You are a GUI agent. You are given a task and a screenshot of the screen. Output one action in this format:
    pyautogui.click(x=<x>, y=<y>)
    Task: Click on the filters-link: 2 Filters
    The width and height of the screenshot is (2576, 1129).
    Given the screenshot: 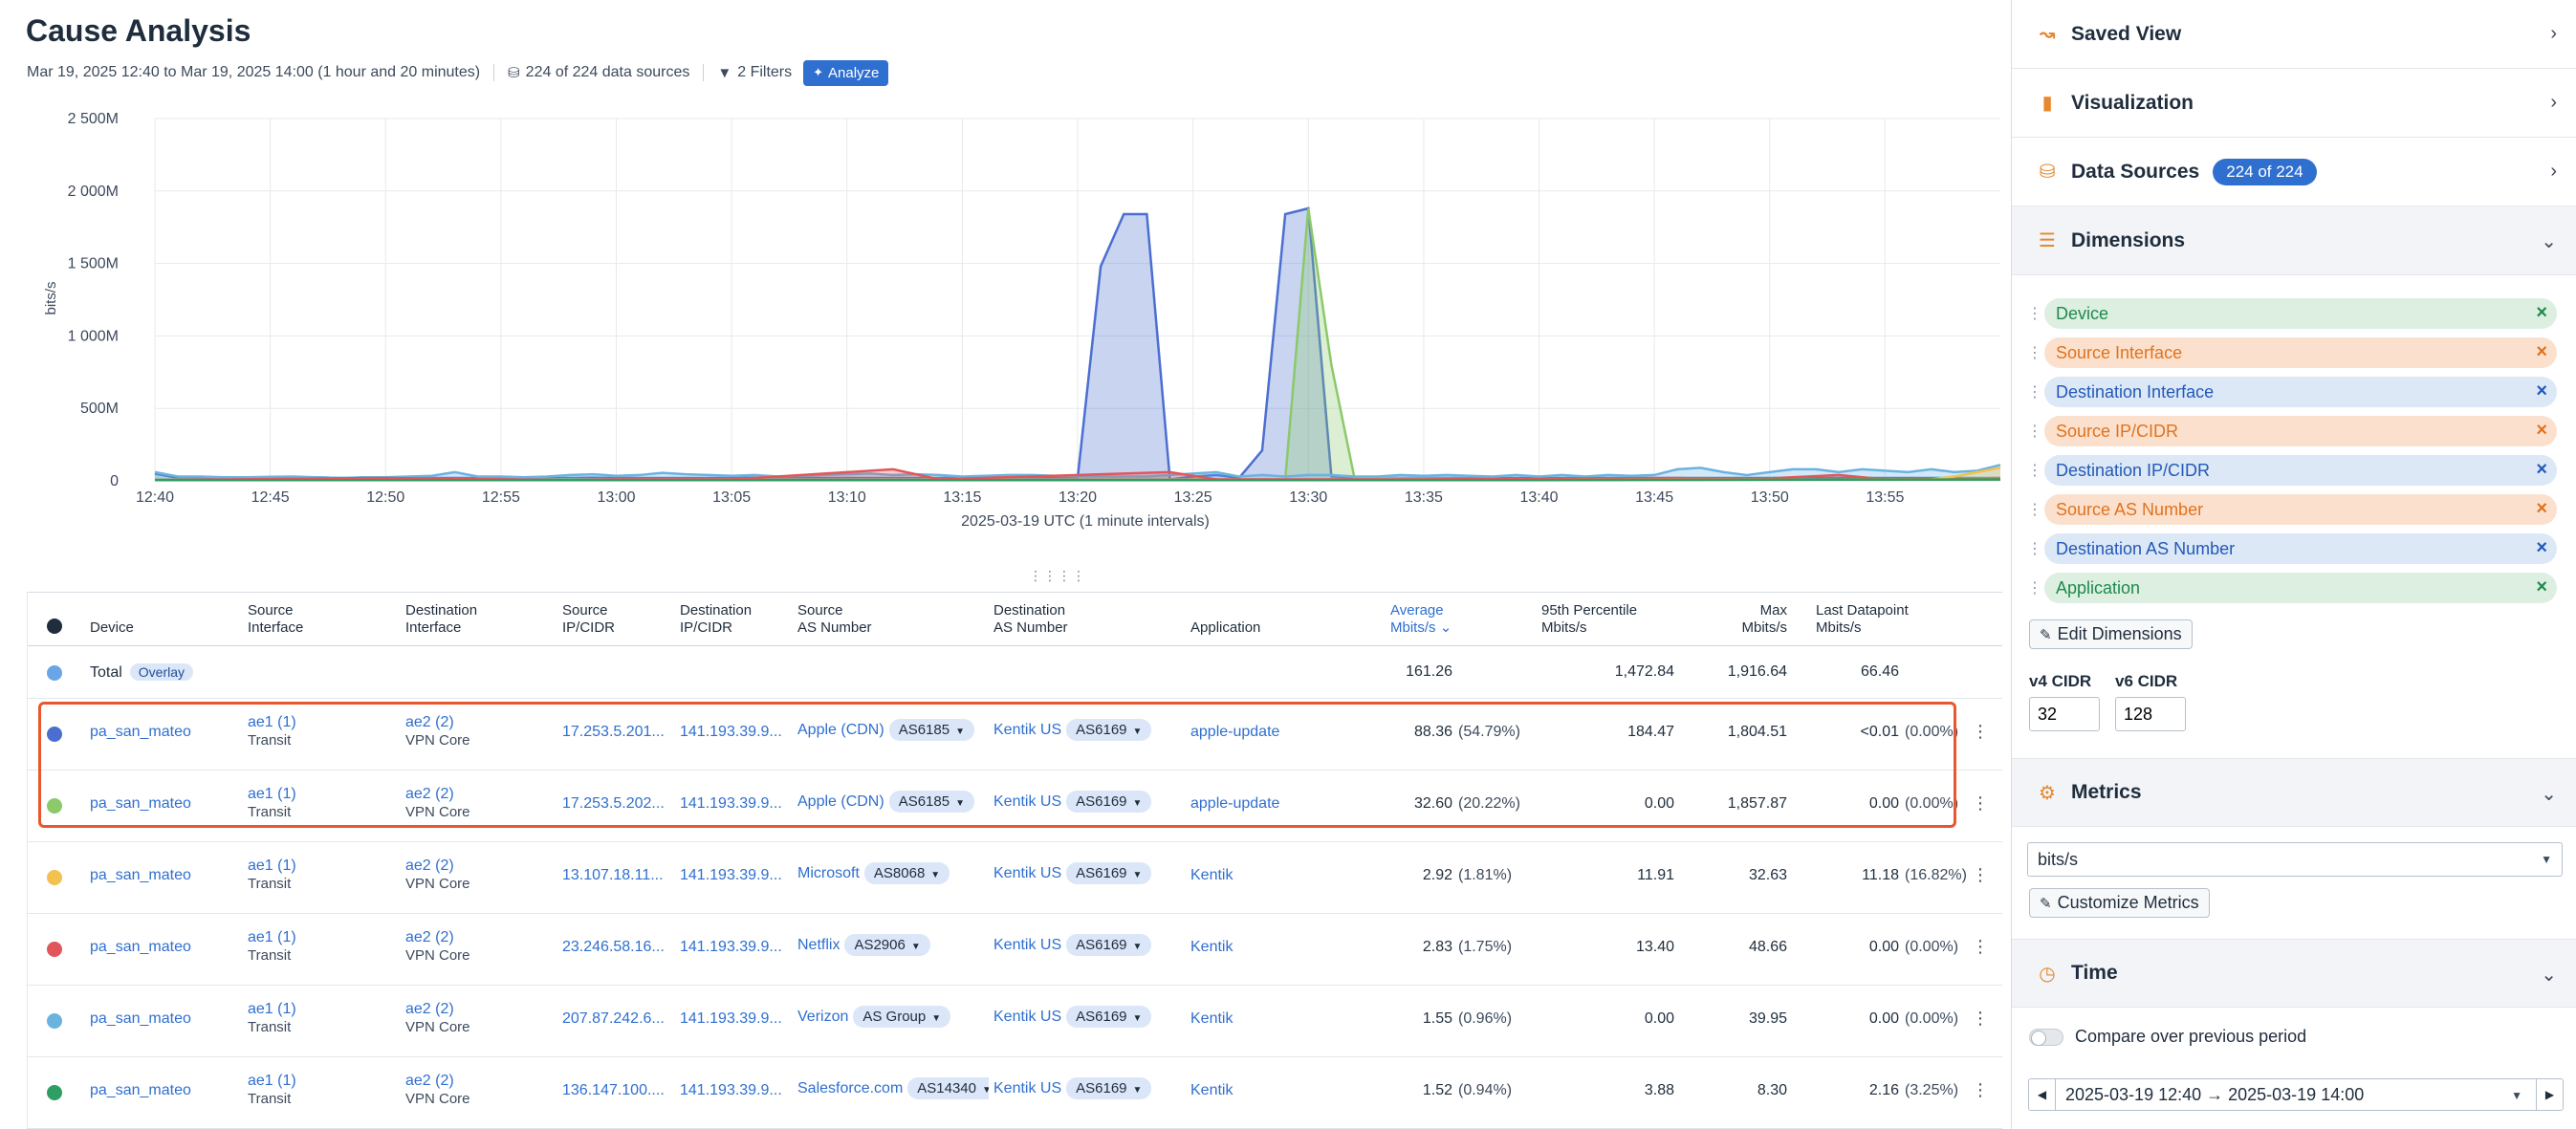 What is the action you would take?
    pyautogui.click(x=765, y=72)
    